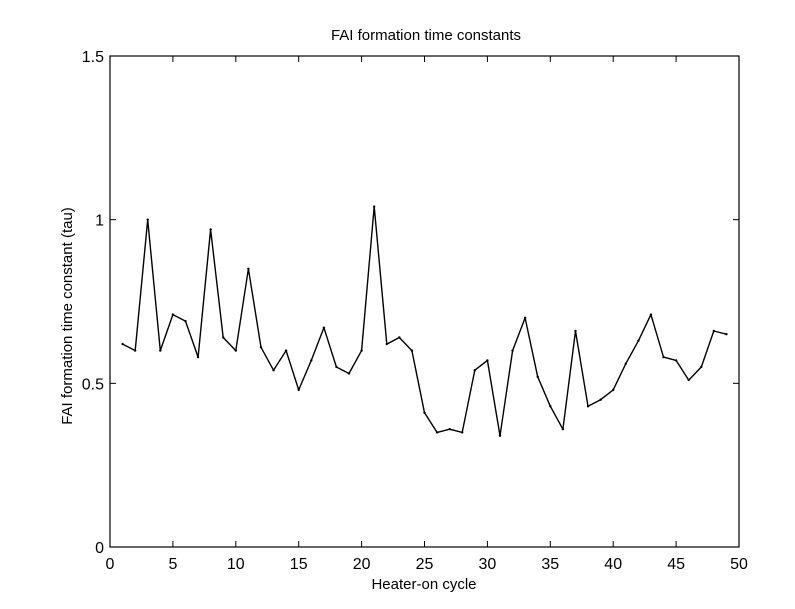 This screenshot has height=609, width=795. Describe the element at coordinates (236, 564) in the screenshot. I see `x-tick-label: 10` at that location.